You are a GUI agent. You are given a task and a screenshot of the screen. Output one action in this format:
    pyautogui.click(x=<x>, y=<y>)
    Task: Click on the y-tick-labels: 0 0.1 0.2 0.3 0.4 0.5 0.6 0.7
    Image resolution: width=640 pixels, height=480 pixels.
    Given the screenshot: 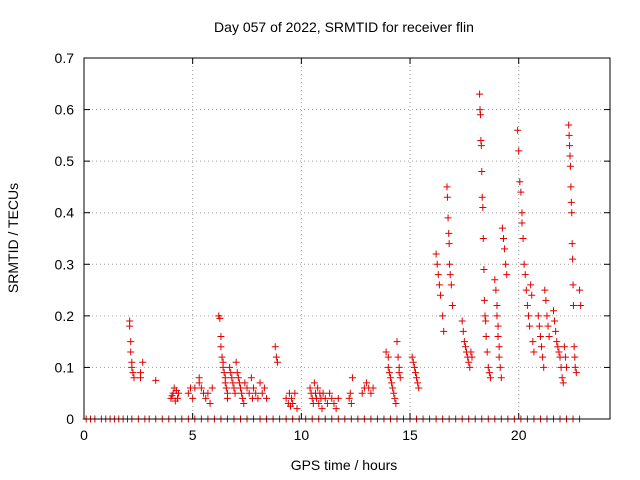 What is the action you would take?
    pyautogui.click(x=65, y=238)
    